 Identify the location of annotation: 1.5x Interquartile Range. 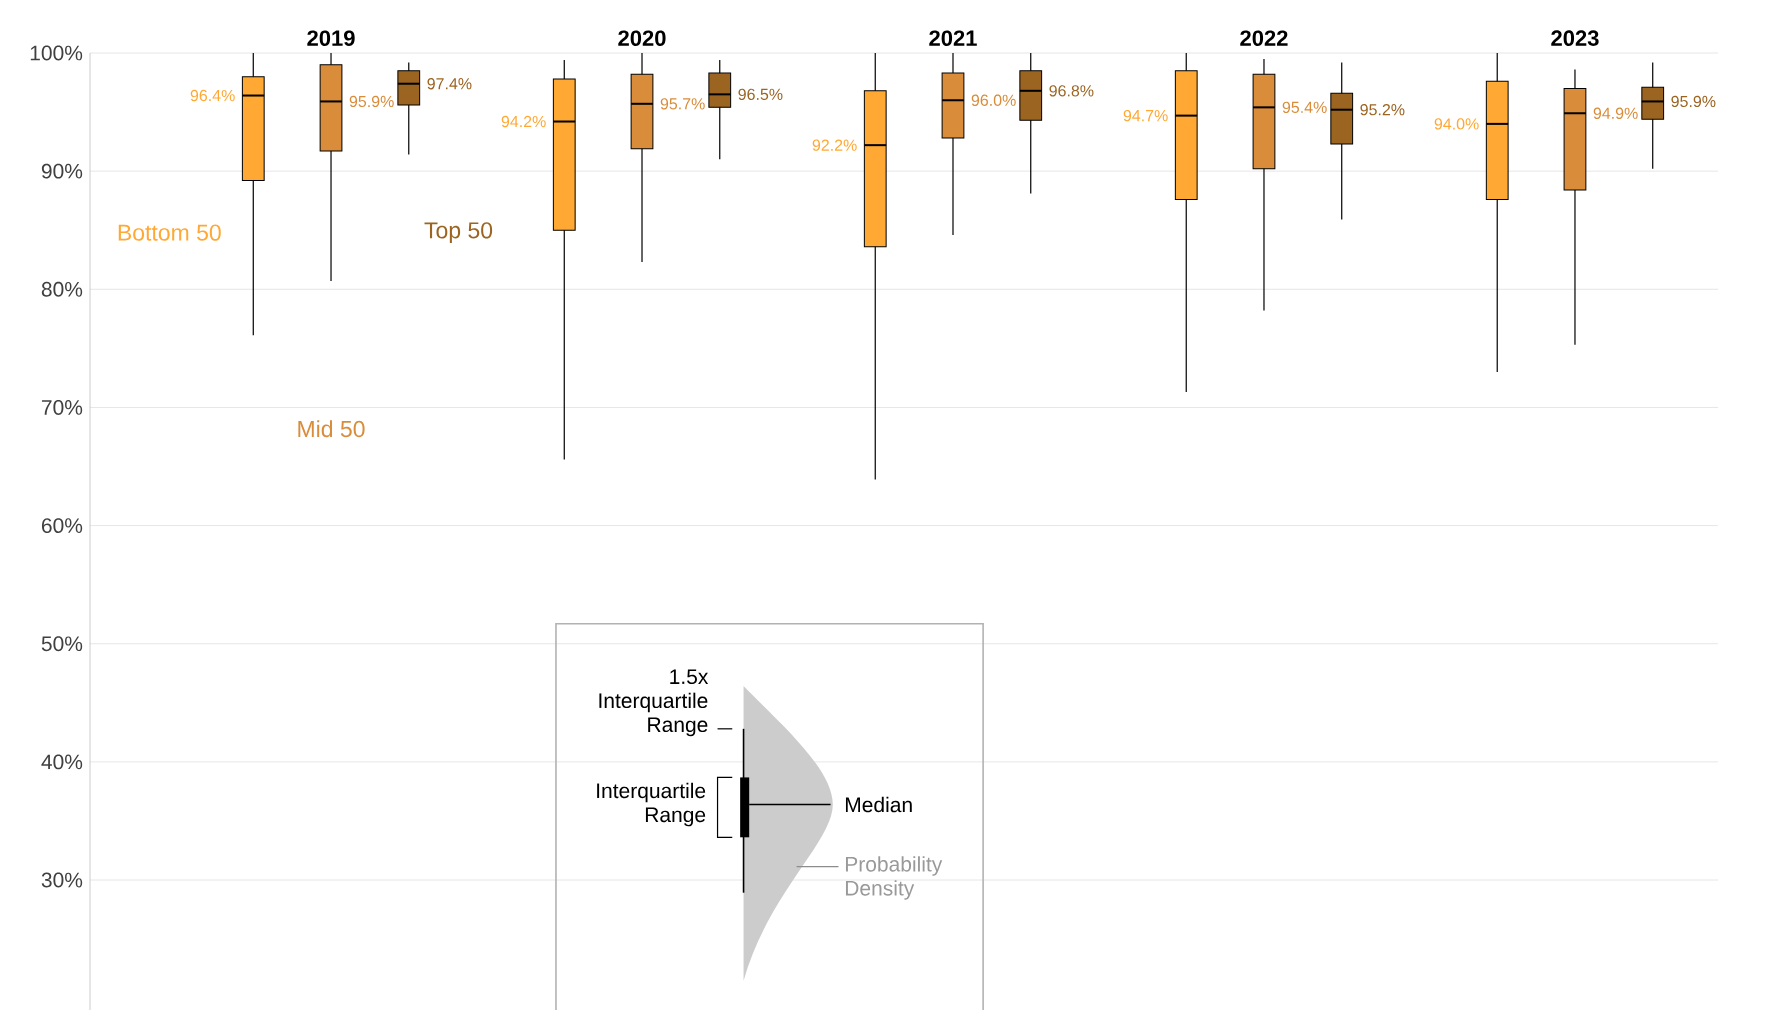
(654, 703).